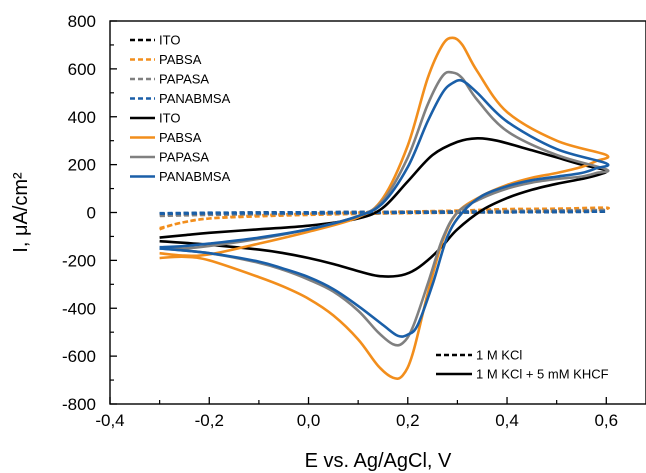  Describe the element at coordinates (507, 420) in the screenshot. I see `x-tick-label: 0,4` at that location.